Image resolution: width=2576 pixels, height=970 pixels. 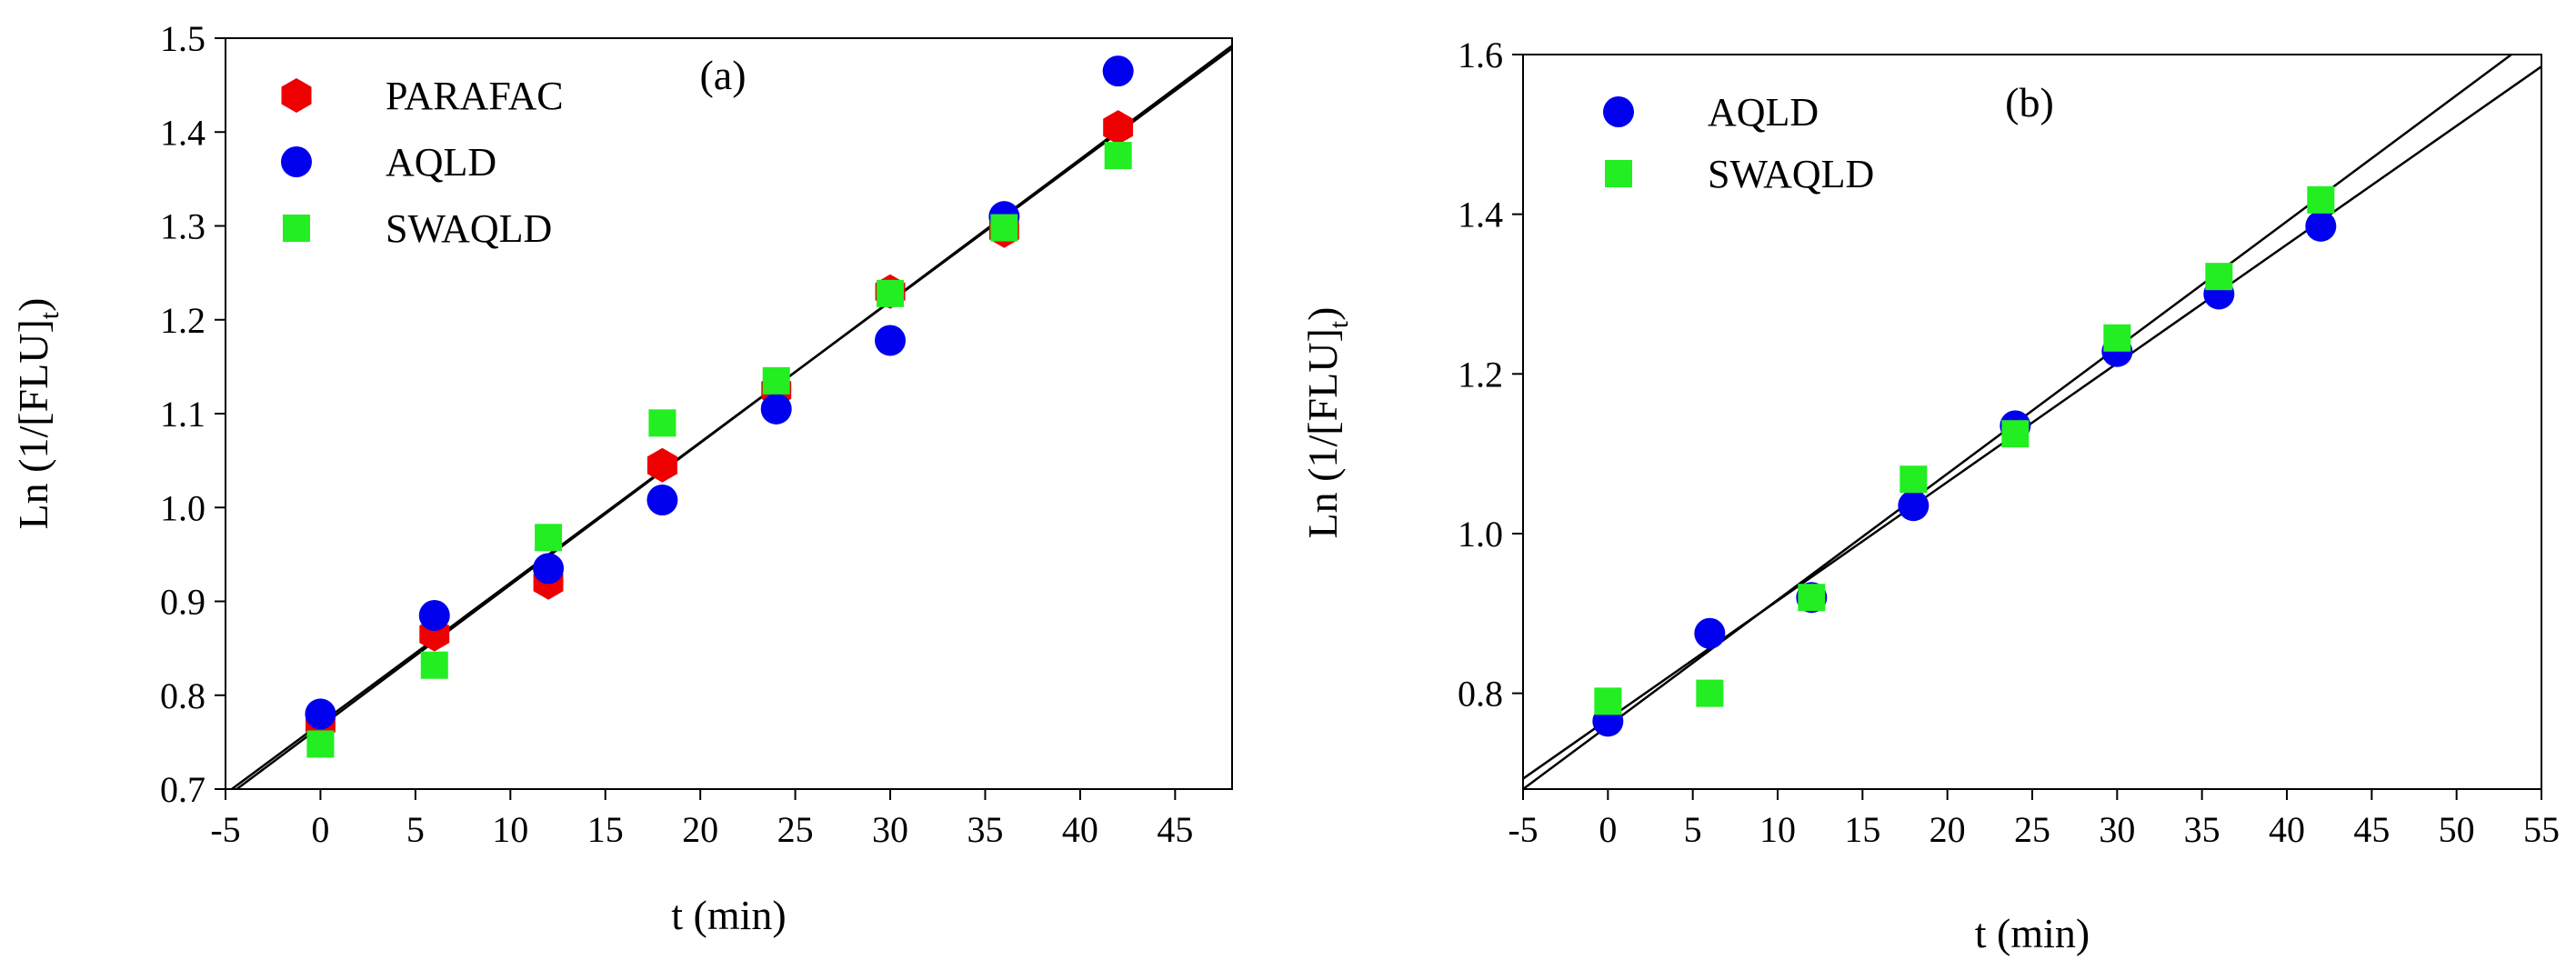 What do you see at coordinates (2541, 829) in the screenshot?
I see `x-tick-label: 55` at bounding box center [2541, 829].